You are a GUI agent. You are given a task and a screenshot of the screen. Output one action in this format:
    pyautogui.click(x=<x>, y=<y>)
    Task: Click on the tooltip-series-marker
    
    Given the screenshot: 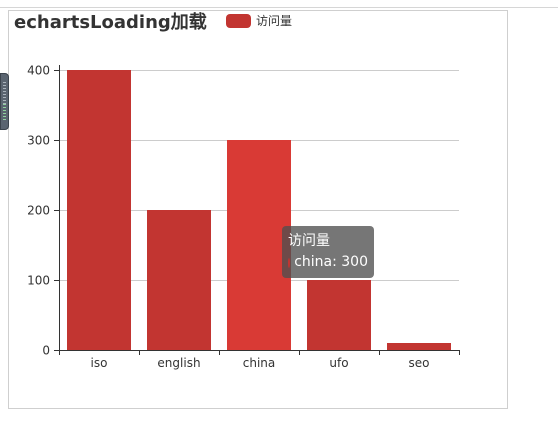 What is the action you would take?
    pyautogui.click(x=289, y=263)
    